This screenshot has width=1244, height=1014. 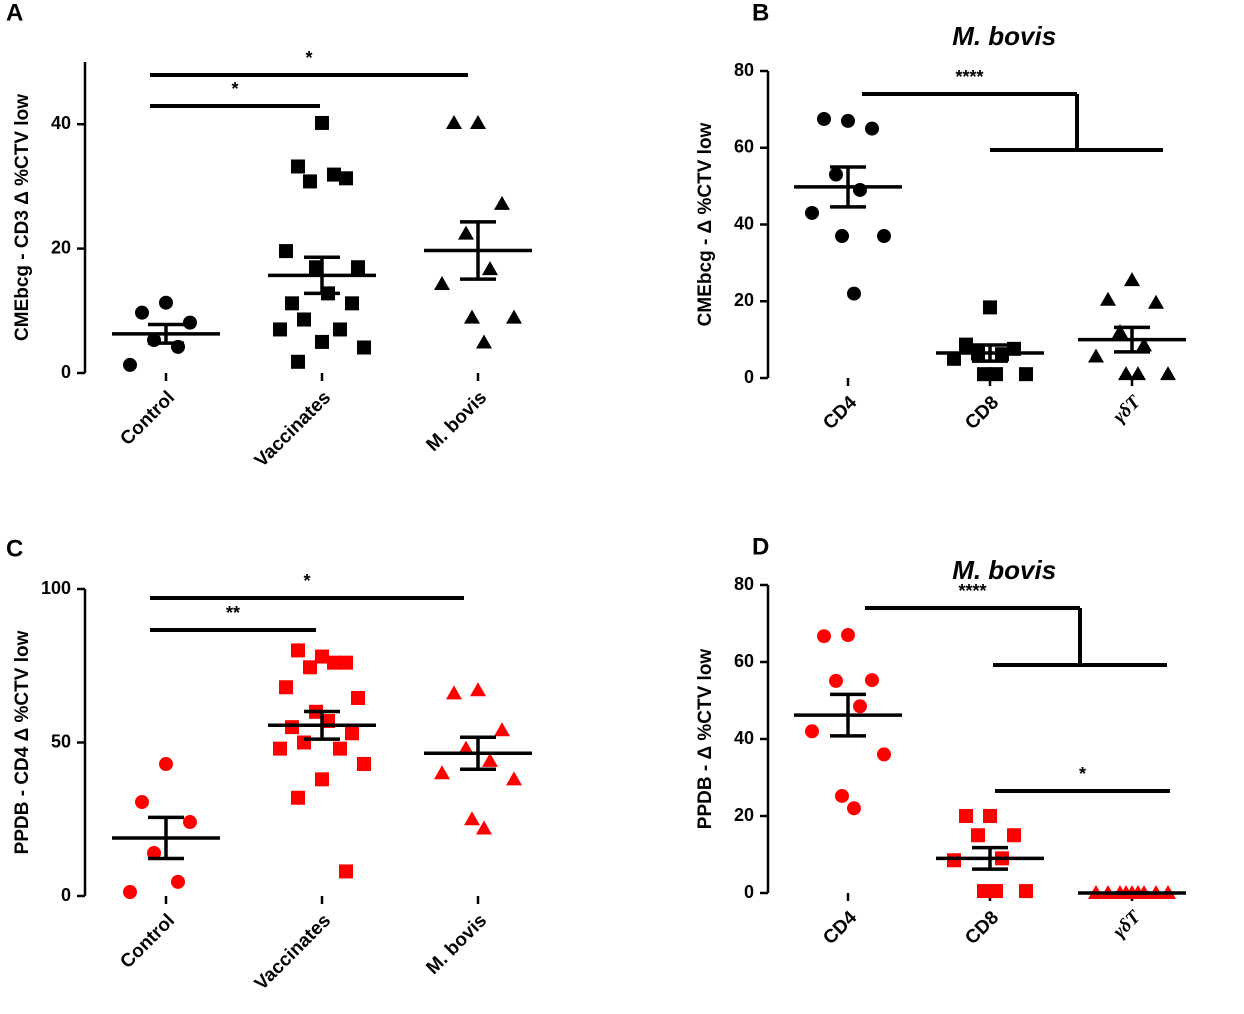 I want to click on panel-letter: B, so click(x=760, y=13).